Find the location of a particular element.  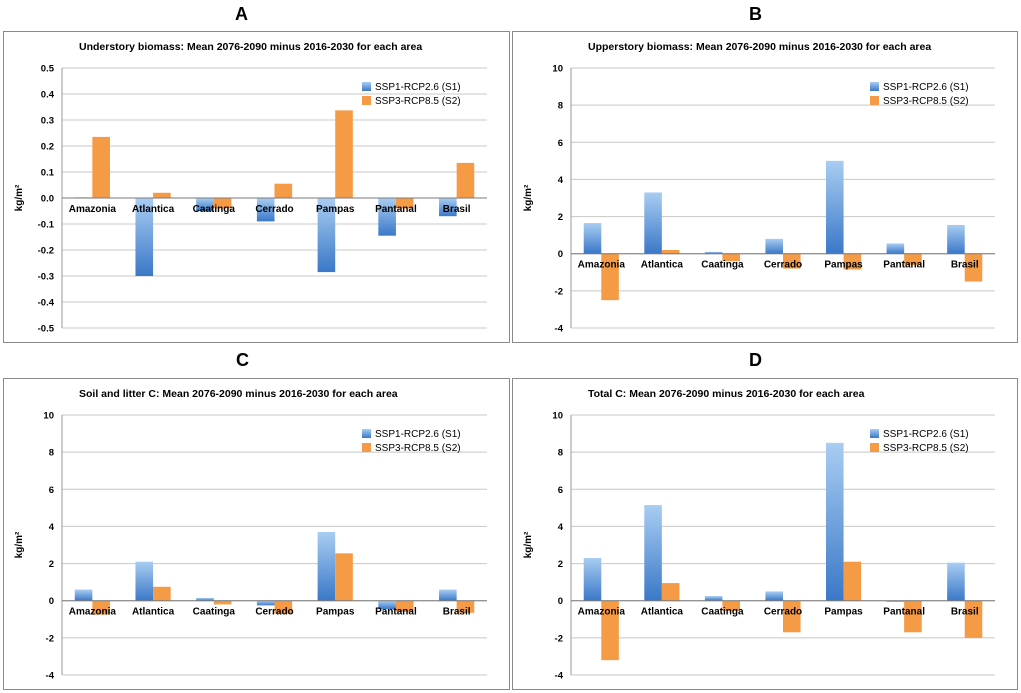

chart-b-ytick-label: 4 is located at coordinates (561, 180).